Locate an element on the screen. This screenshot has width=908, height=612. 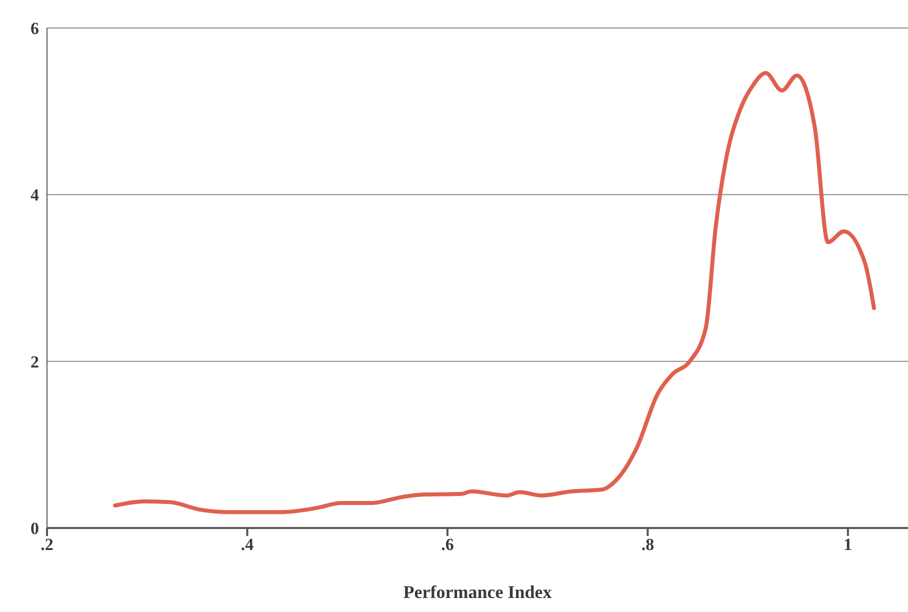
x-tick-label: .6 is located at coordinates (447, 544).